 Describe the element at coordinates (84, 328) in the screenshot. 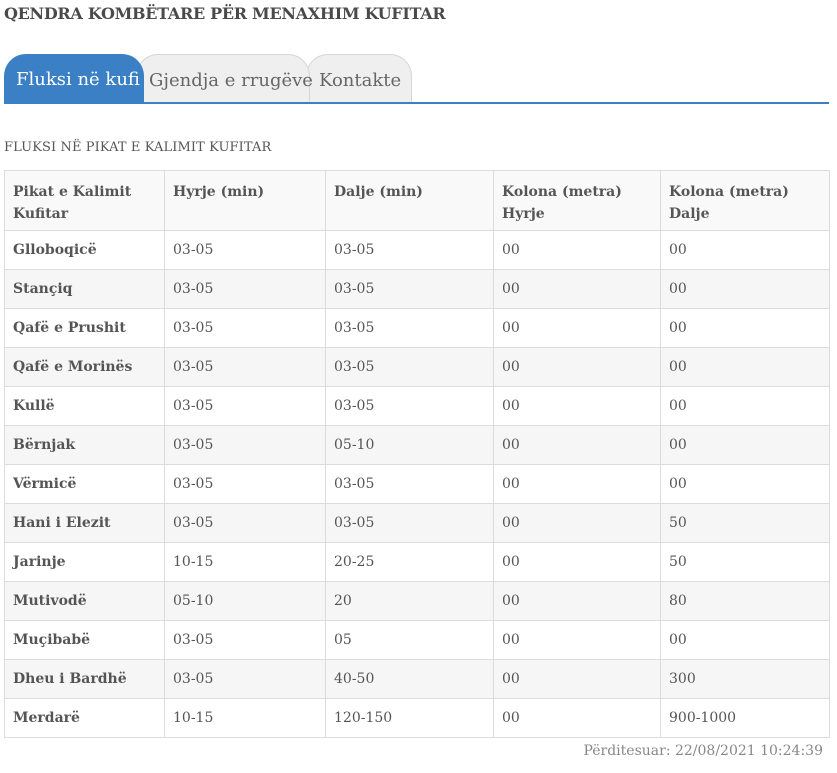

I see `crossing-point-name: Qafë e Prushit` at that location.